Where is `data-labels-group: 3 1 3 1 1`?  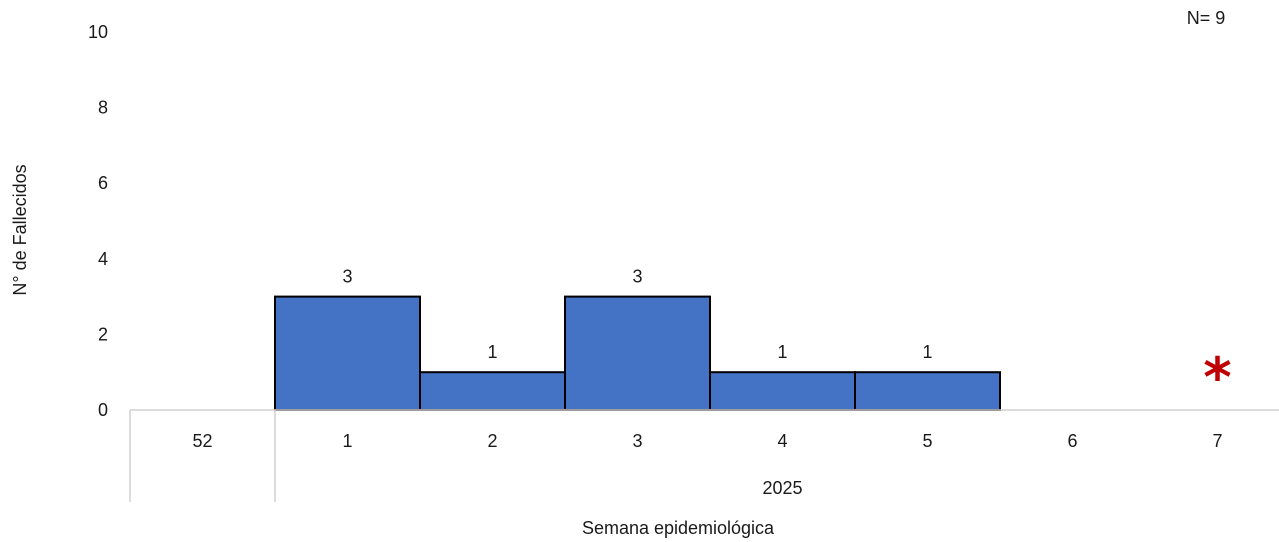
data-labels-group: 3 1 3 1 1 is located at coordinates (637, 315).